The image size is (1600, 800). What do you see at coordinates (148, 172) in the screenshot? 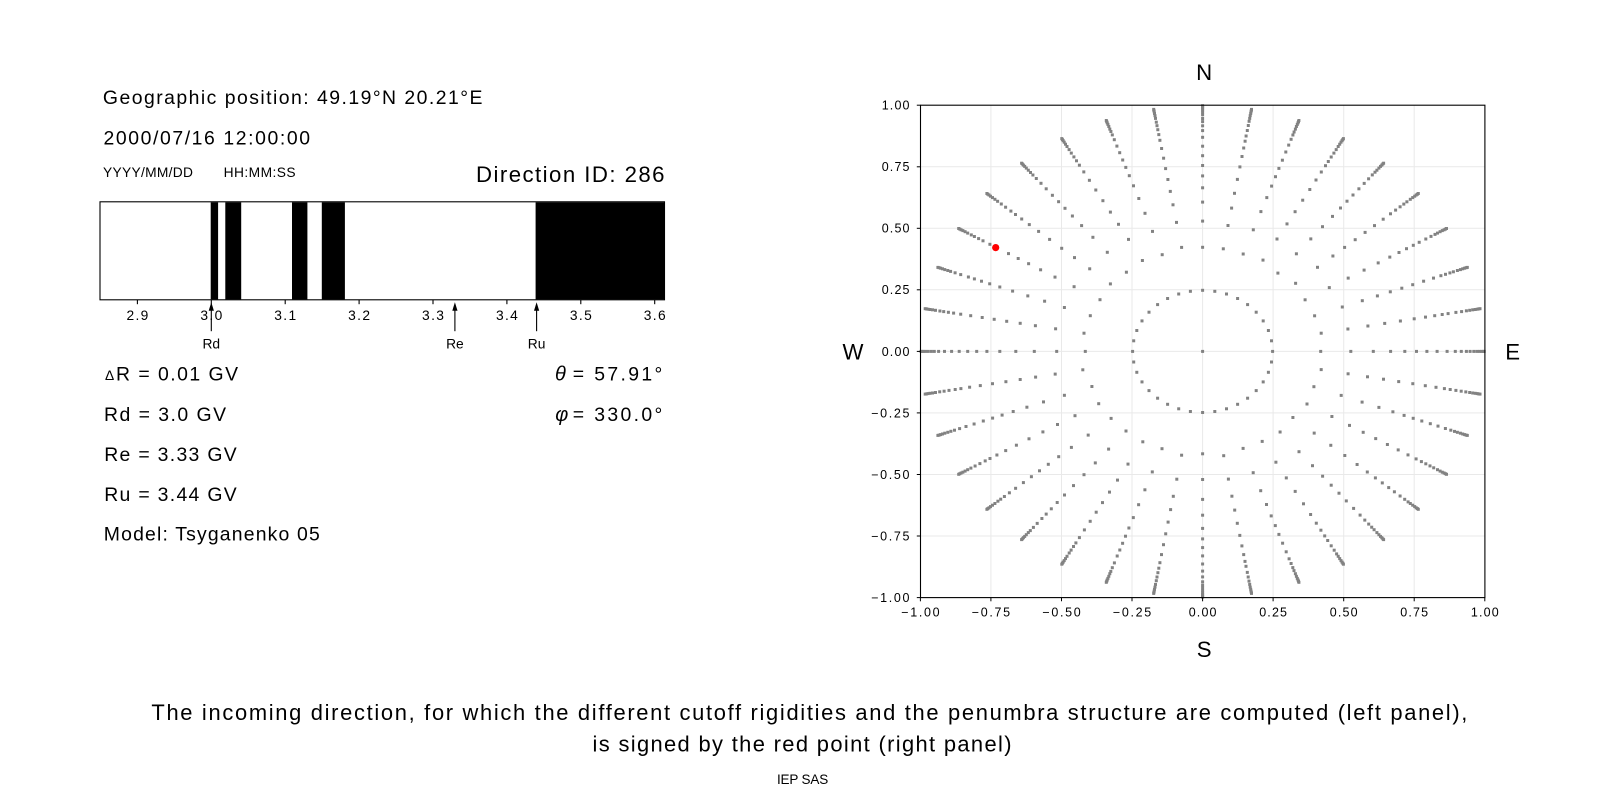
I see `svg-text: YYYY/MM/DD` at bounding box center [148, 172].